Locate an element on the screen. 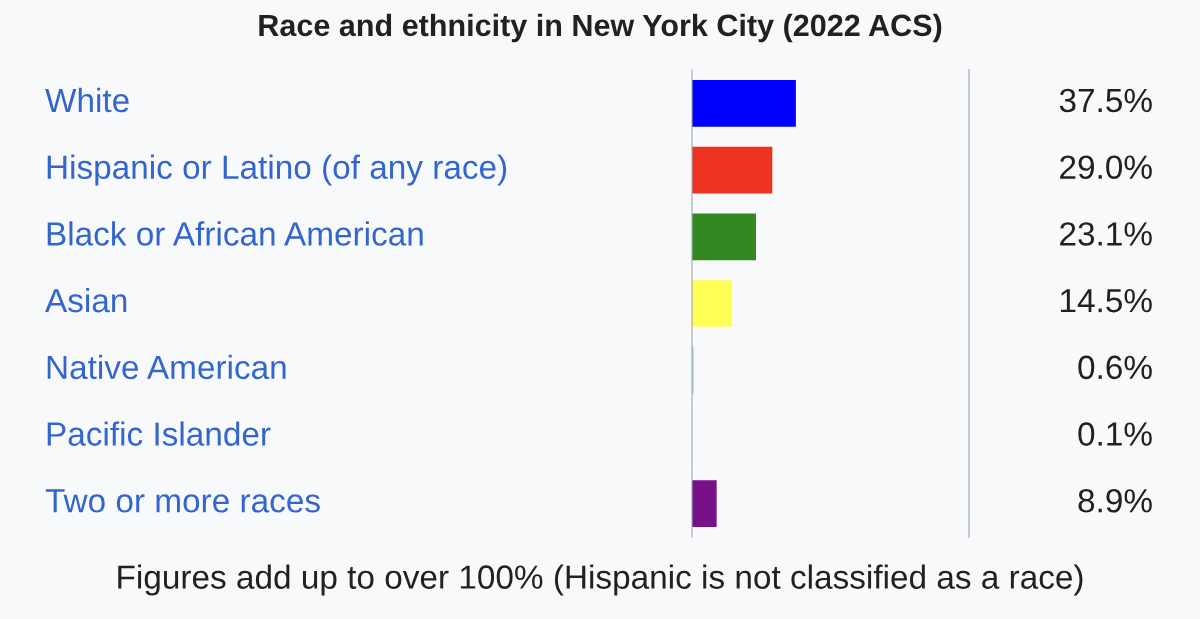  y-tick-label: Two or more races is located at coordinates (182, 501).